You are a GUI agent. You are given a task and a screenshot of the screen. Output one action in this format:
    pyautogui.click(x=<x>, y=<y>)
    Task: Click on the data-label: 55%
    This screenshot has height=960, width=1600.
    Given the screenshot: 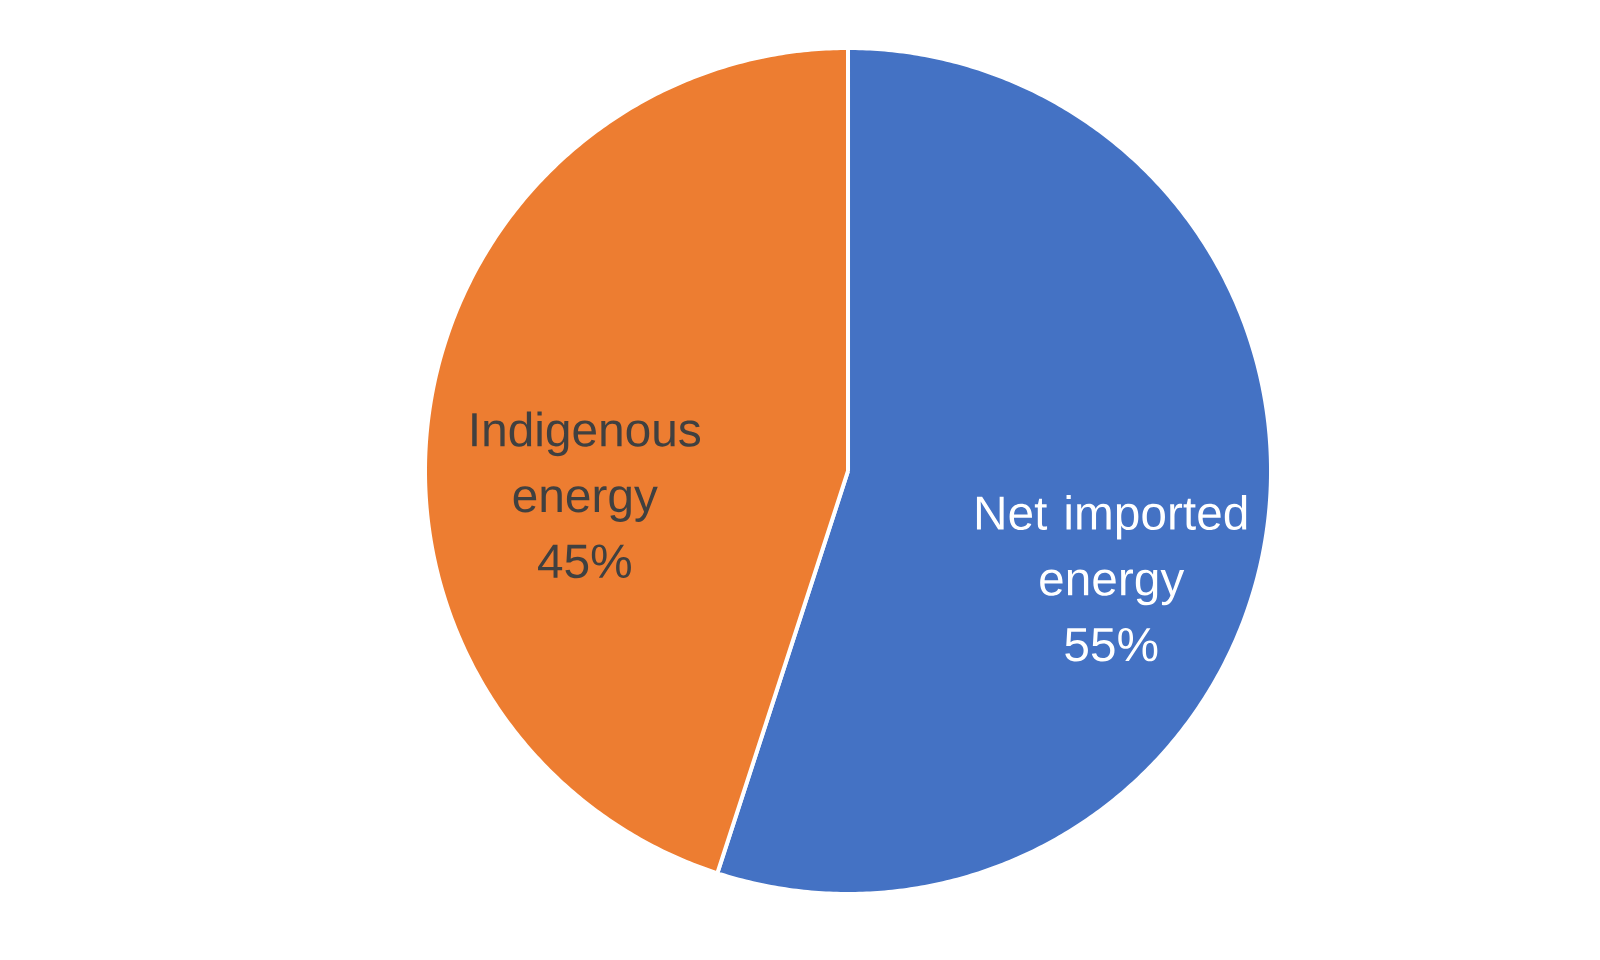 What is the action you would take?
    pyautogui.click(x=1111, y=644)
    